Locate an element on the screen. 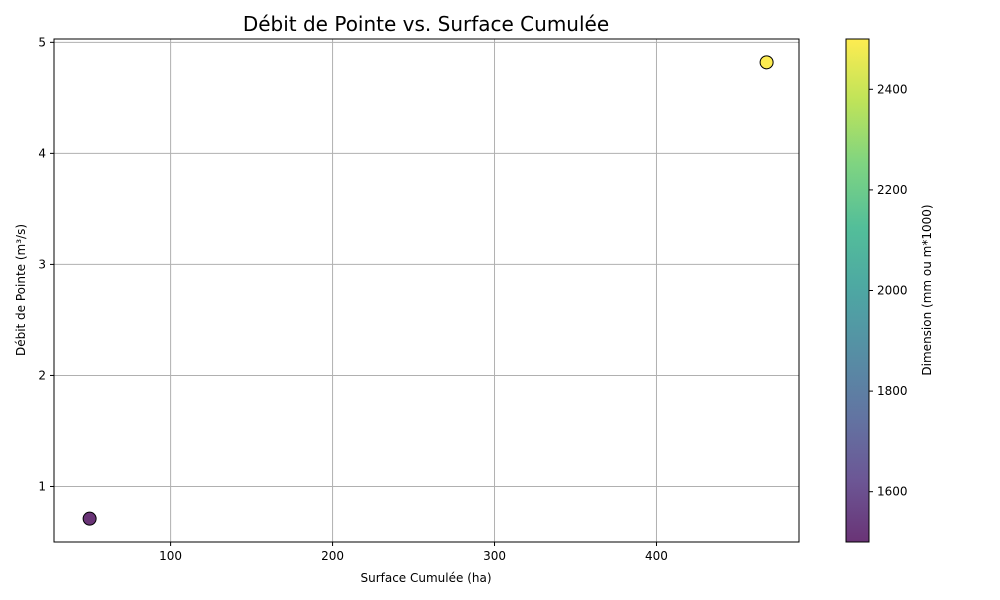 The height and width of the screenshot is (600, 1000). colorbar-ticks: 1600 1800 2000 2200 2400 is located at coordinates (888, 290).